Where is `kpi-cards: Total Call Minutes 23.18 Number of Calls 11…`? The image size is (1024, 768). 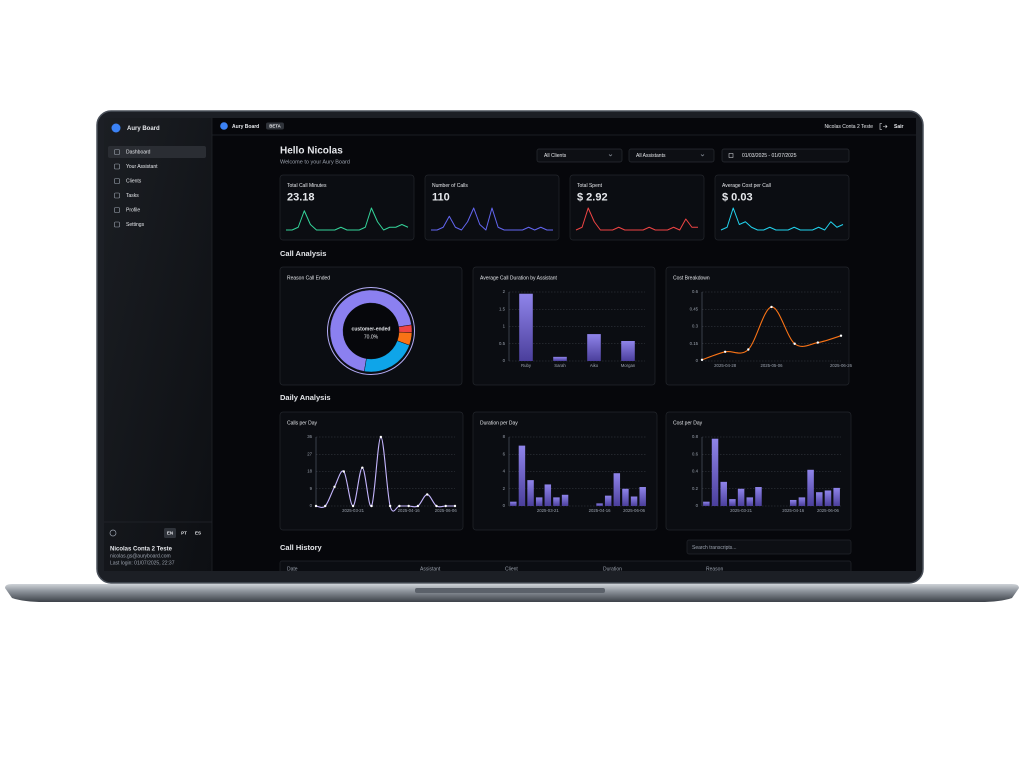
kpi-cards: Total Call Minutes 23.18 Number of Calls 11… is located at coordinates (564, 207).